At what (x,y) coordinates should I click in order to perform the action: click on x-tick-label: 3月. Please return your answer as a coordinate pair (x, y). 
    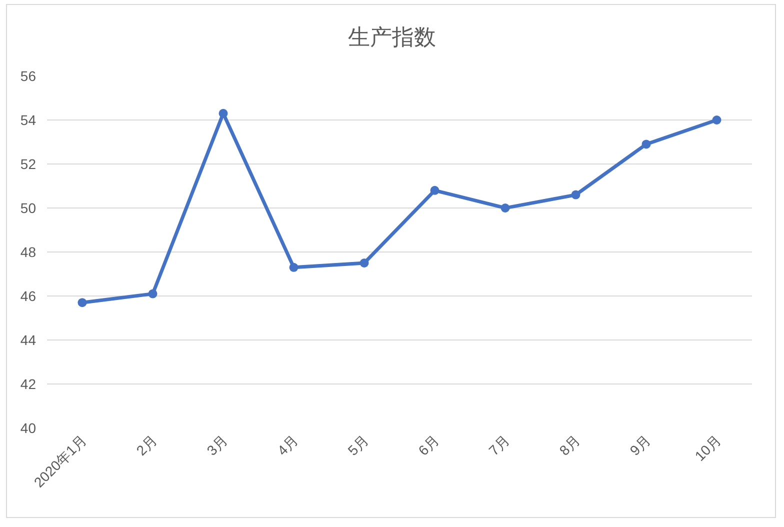
    Looking at the image, I should click on (217, 445).